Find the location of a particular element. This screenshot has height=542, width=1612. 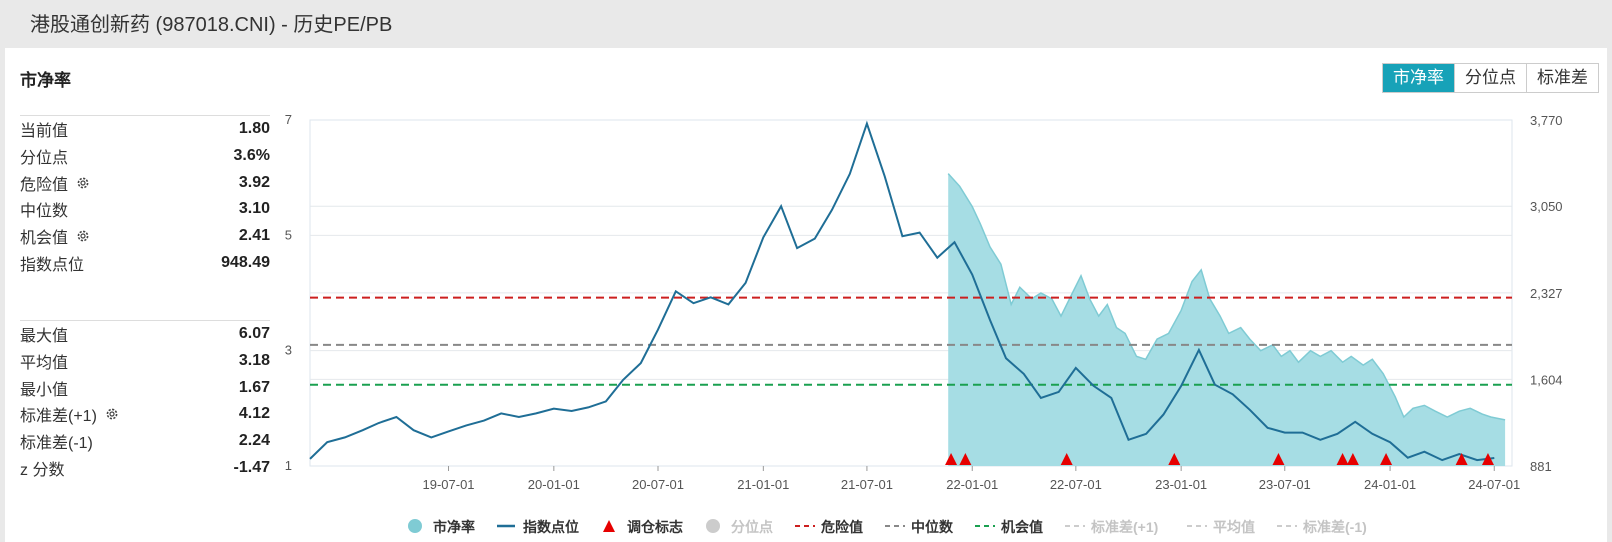

stat-label: 指数点位 is located at coordinates (52, 265).